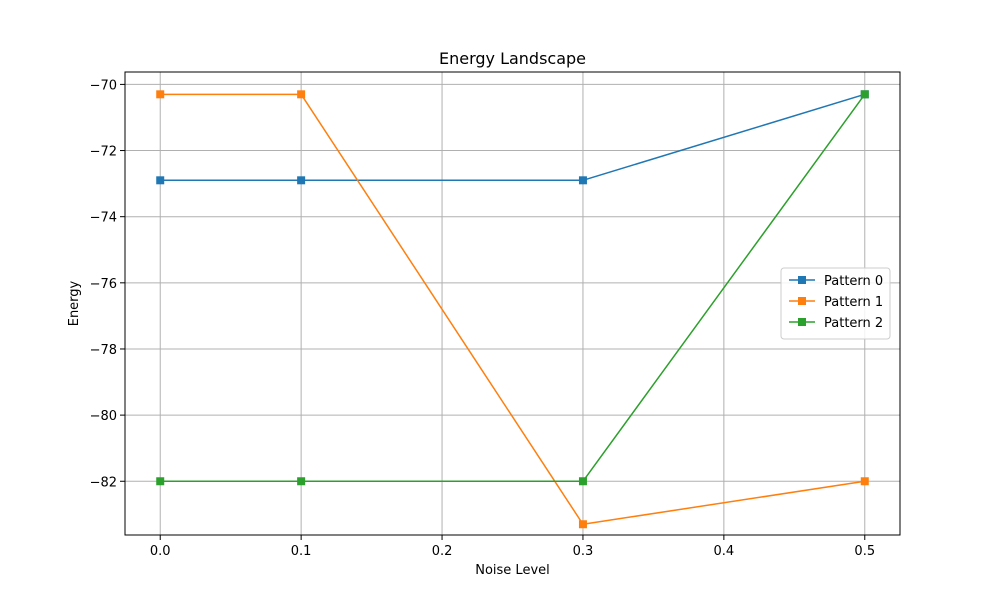 The image size is (1000, 600). Describe the element at coordinates (512, 58) in the screenshot. I see `chart-title: Energy Landscape` at that location.